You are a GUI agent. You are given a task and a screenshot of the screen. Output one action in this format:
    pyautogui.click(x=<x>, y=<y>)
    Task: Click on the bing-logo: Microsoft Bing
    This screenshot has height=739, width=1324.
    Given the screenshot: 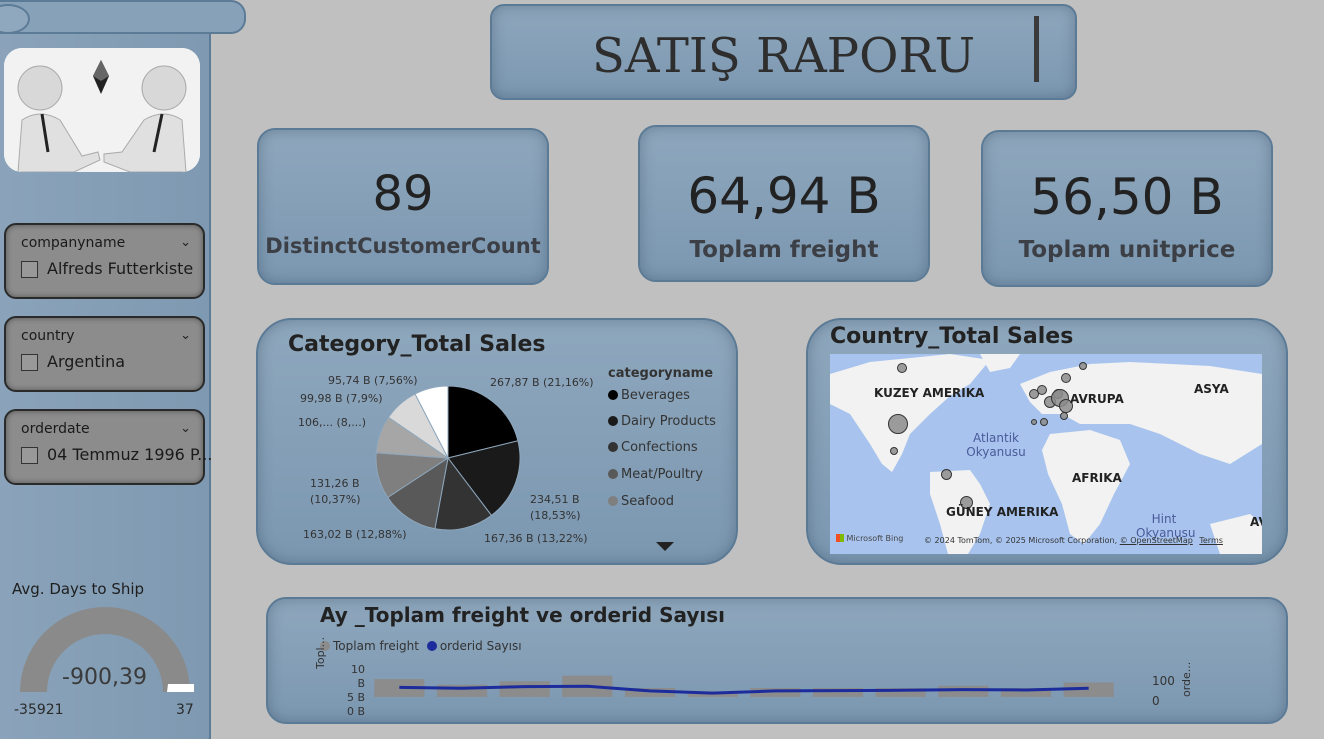 What is the action you would take?
    pyautogui.click(x=869, y=538)
    